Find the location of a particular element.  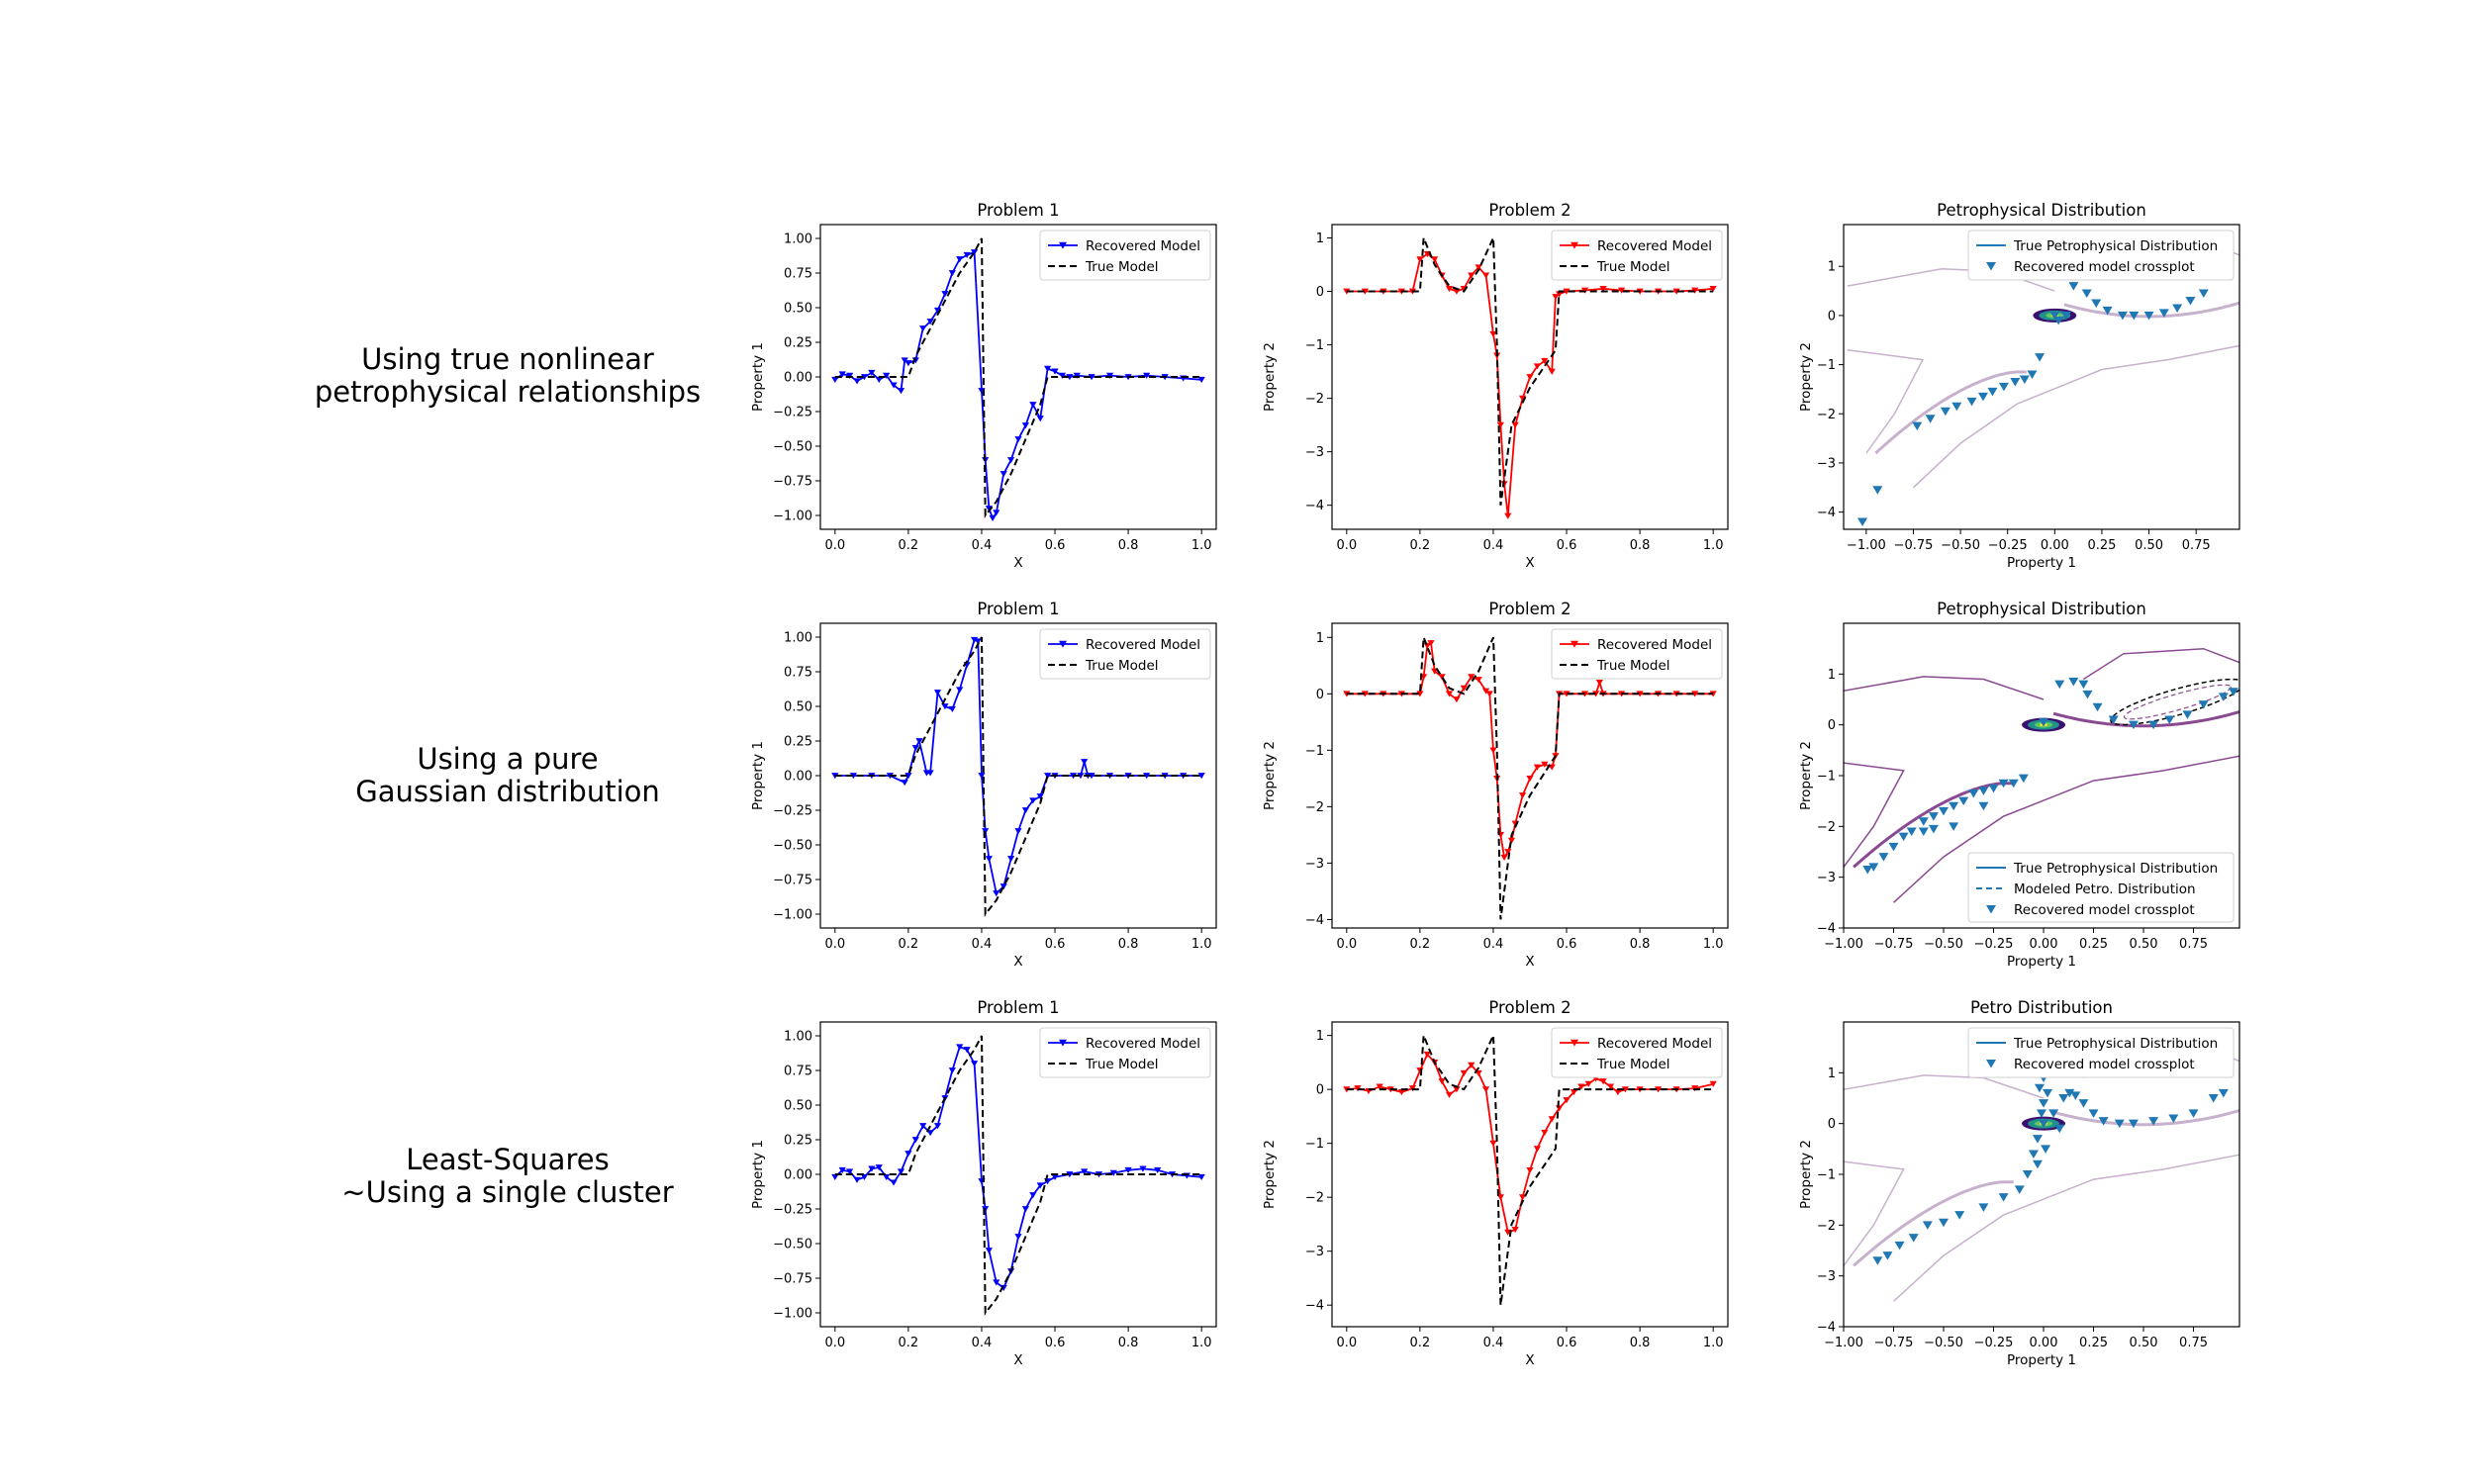

chart-5-frame is located at coordinates (2042, 775).